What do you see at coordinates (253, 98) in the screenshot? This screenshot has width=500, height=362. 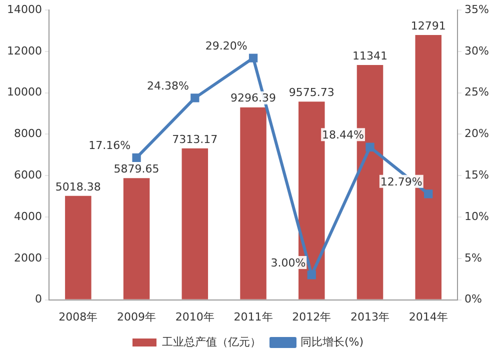 I see `data-label: 9296.39` at bounding box center [253, 98].